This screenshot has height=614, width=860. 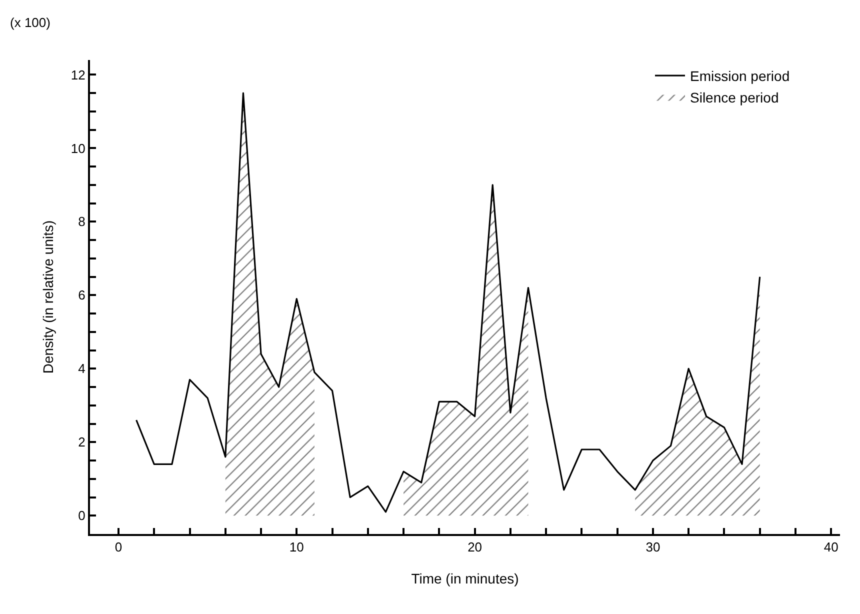 What do you see at coordinates (78, 74) in the screenshot?
I see `y-tick-label: 12` at bounding box center [78, 74].